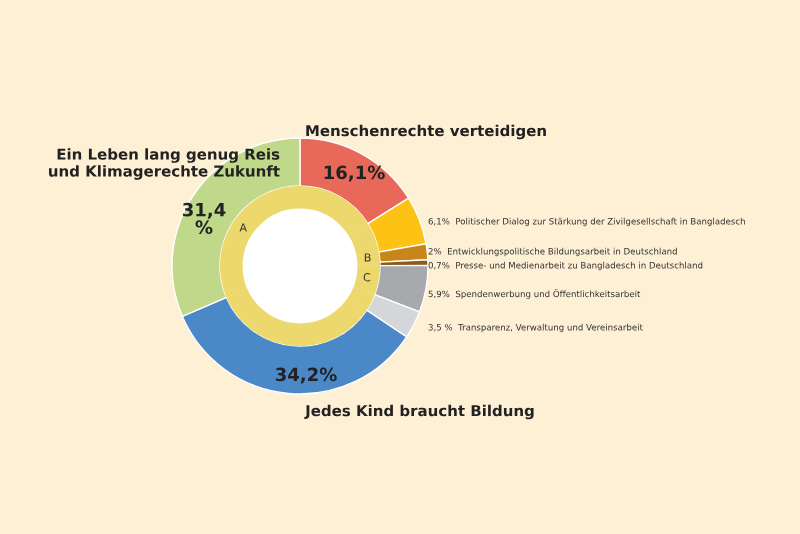 The height and width of the screenshot is (534, 800). Describe the element at coordinates (306, 375) in the screenshot. I see `data-label: 34,2%` at that location.